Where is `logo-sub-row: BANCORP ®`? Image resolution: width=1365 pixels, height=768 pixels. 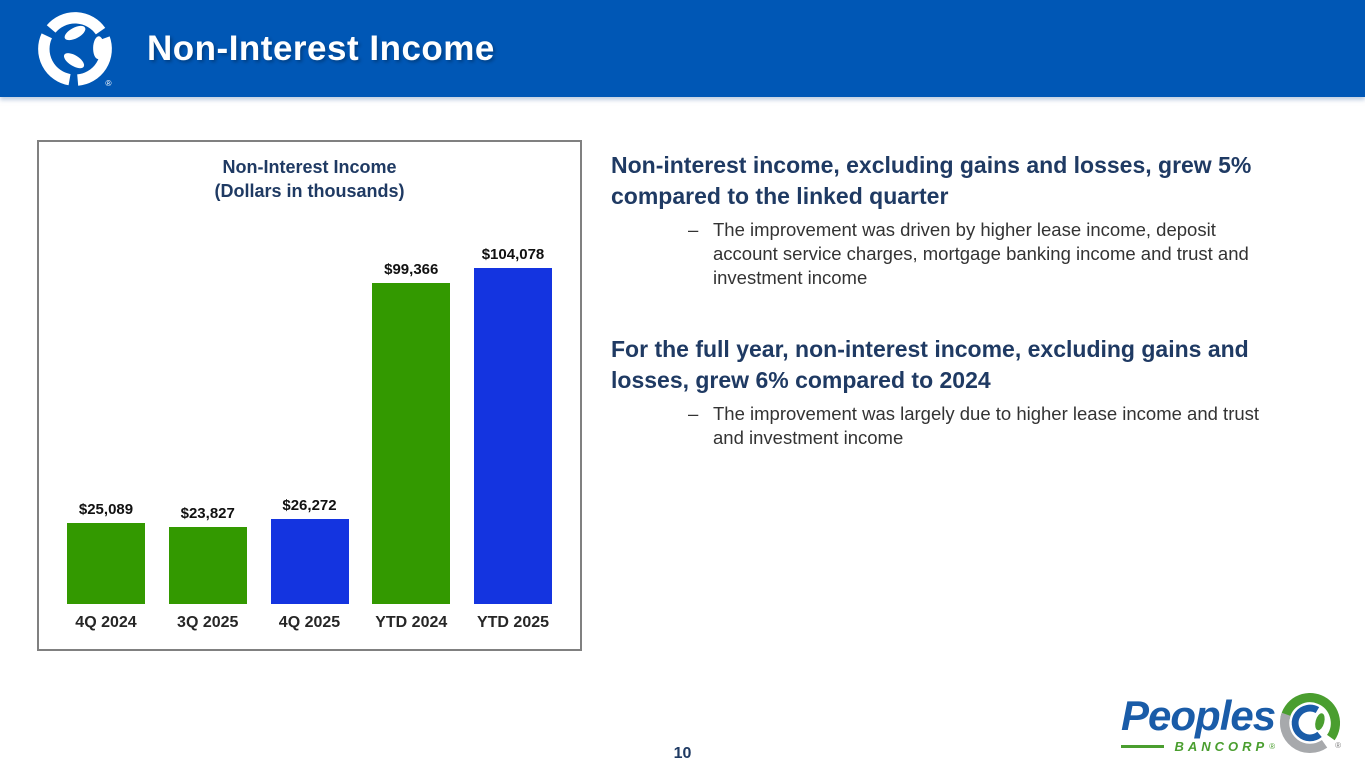 logo-sub-row: BANCORP ® is located at coordinates (1198, 746).